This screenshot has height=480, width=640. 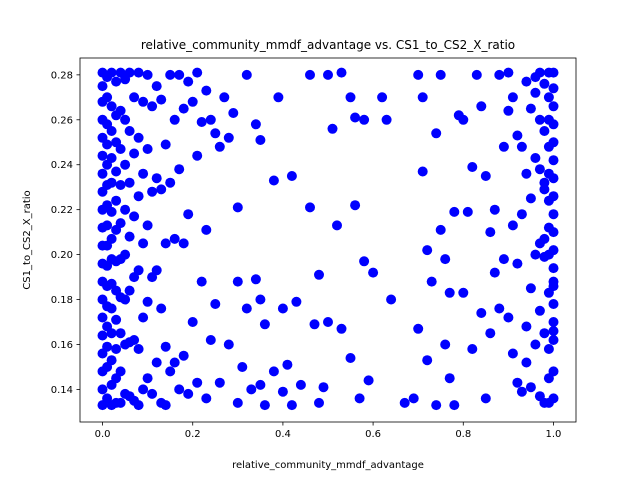 I want to click on y-tick-label: 0.26, so click(x=62, y=120).